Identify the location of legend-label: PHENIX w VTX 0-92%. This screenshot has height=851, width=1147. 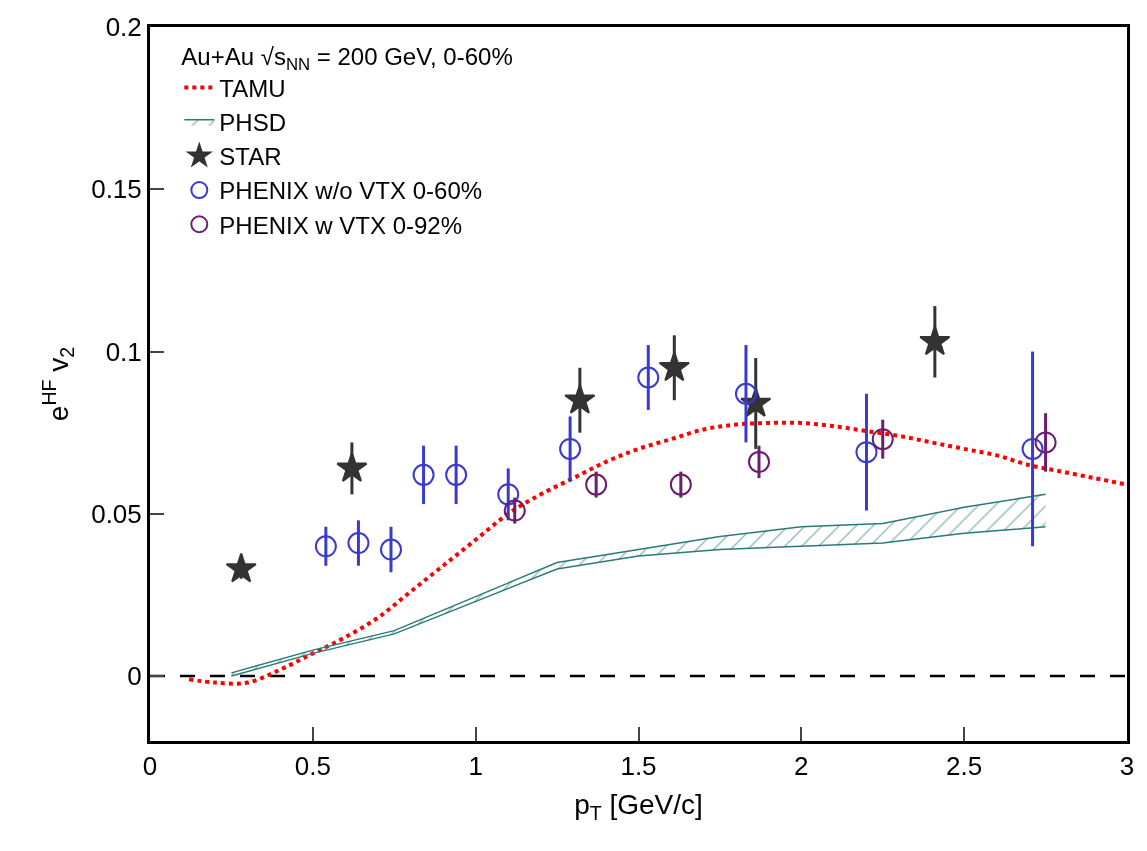
(341, 225).